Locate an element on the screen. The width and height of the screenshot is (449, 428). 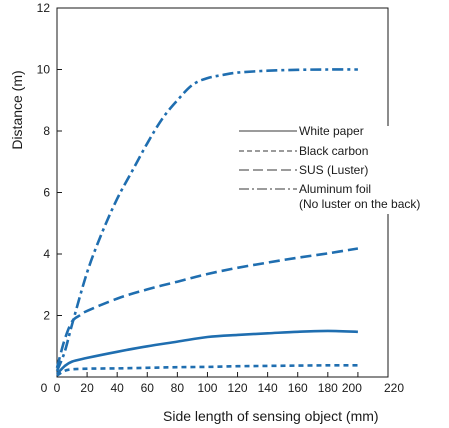
y-ticks: 2 4 6 8 10 12 is located at coordinates (49, 162).